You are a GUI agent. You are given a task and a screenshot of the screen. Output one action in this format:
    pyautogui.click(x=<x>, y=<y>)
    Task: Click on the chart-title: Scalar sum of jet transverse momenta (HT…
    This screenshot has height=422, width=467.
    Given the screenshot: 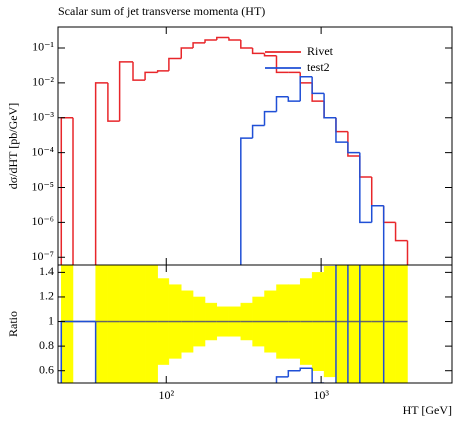 What is the action you would take?
    pyautogui.click(x=161, y=11)
    